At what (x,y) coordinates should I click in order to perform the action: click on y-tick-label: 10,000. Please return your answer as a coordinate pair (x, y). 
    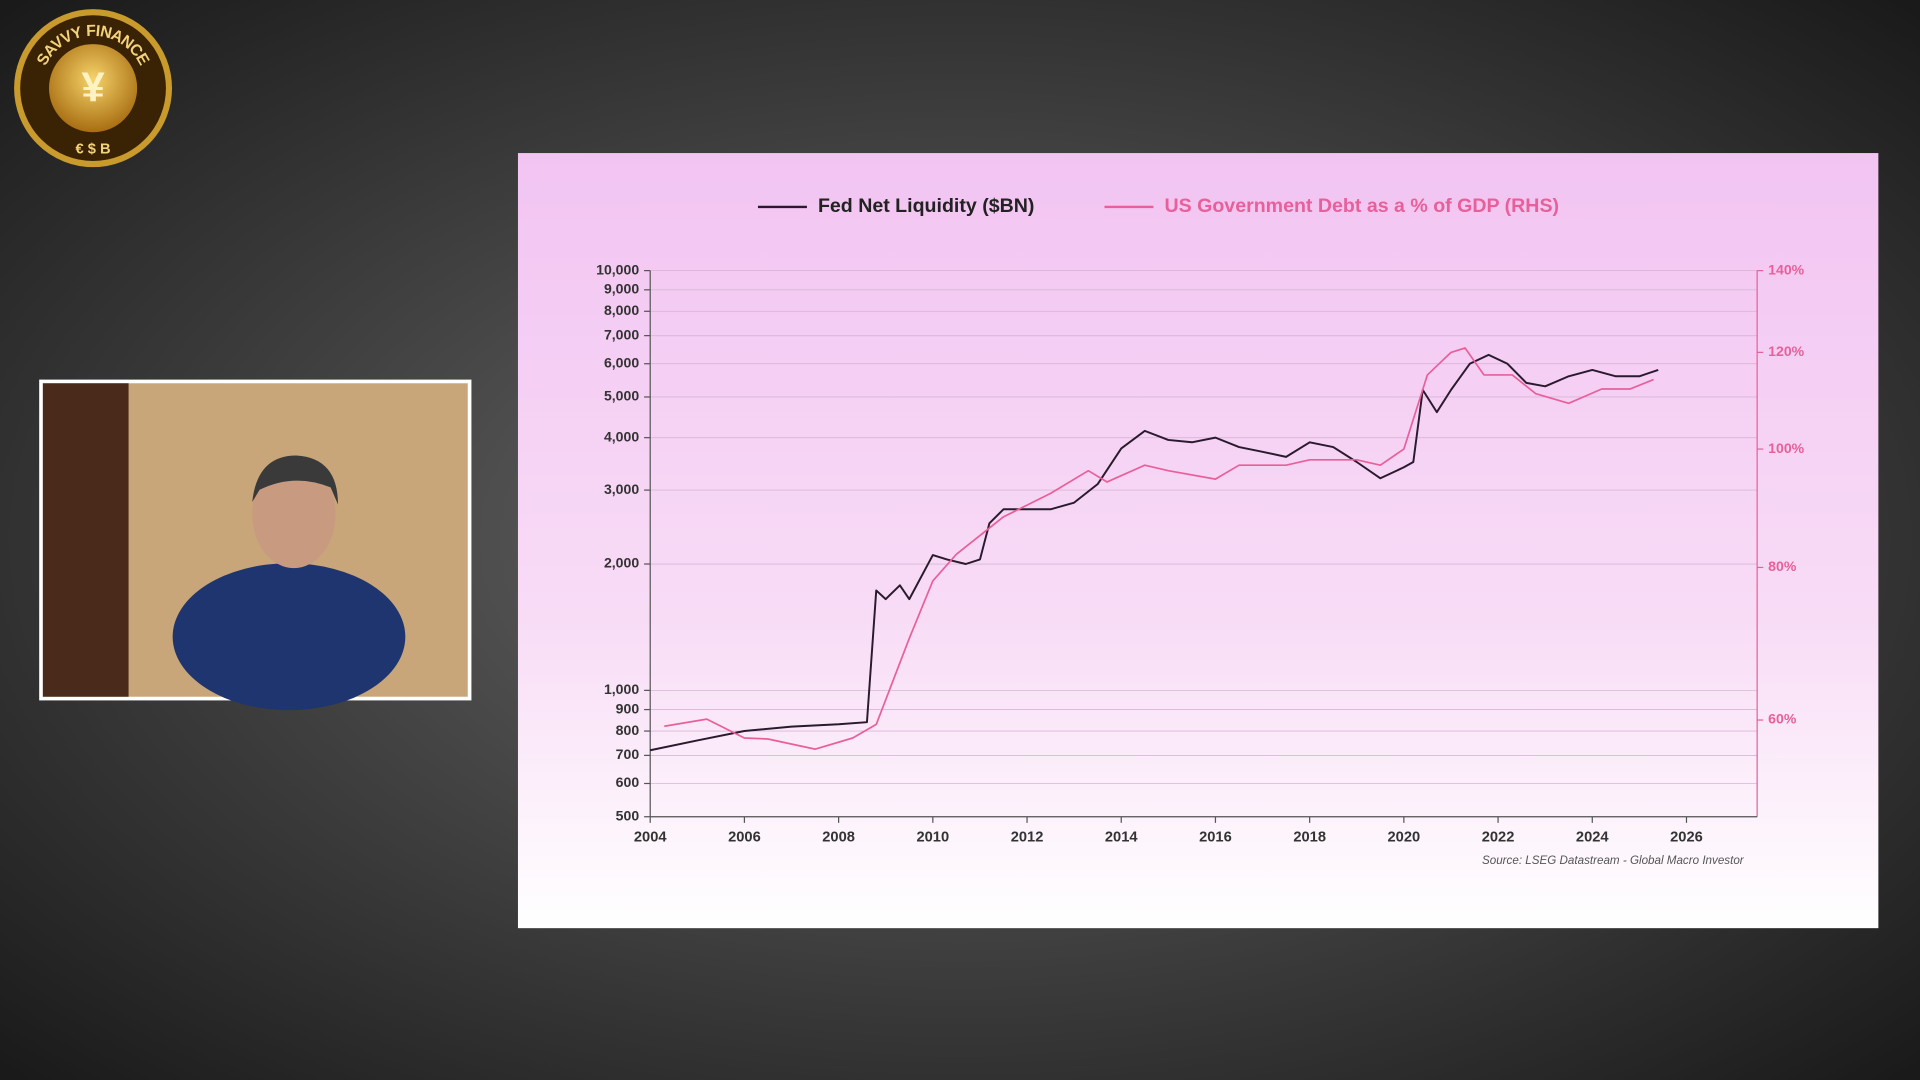
    Looking at the image, I should click on (617, 269).